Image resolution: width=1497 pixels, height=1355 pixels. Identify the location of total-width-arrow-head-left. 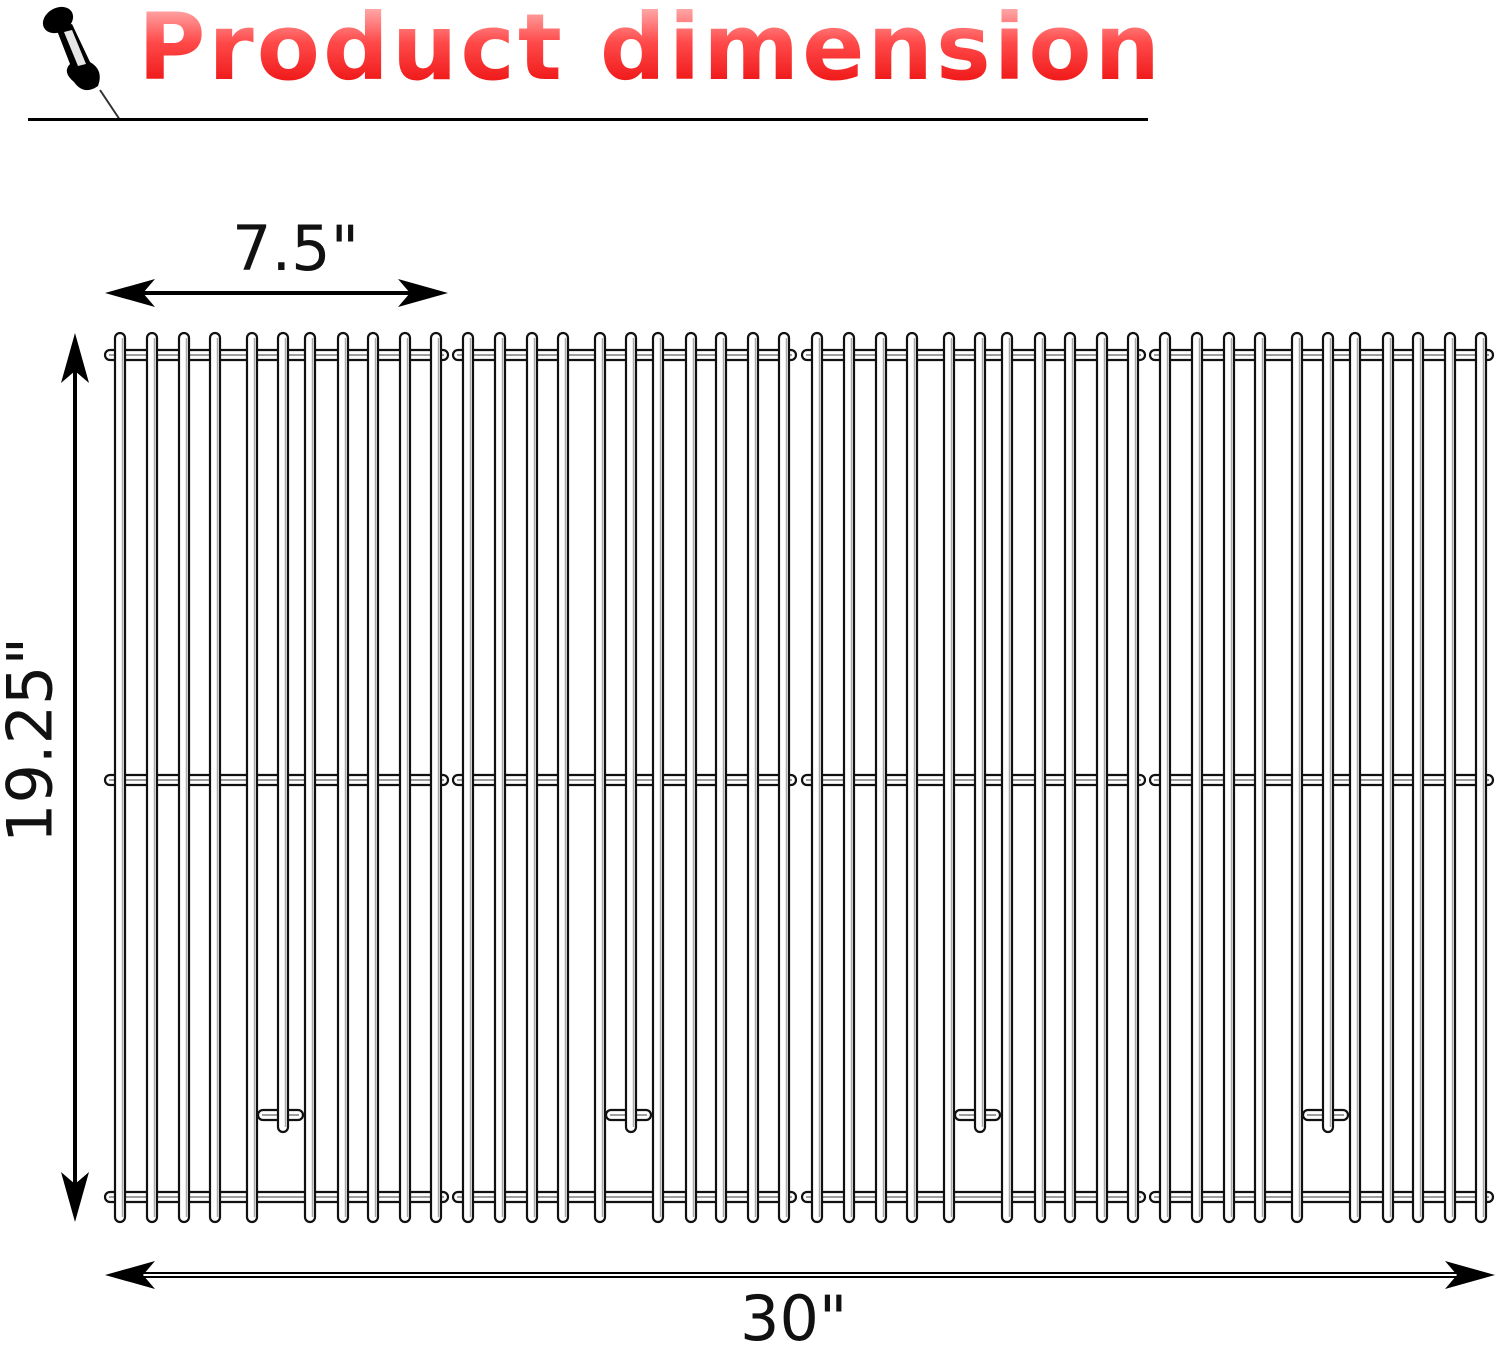
(130, 1275).